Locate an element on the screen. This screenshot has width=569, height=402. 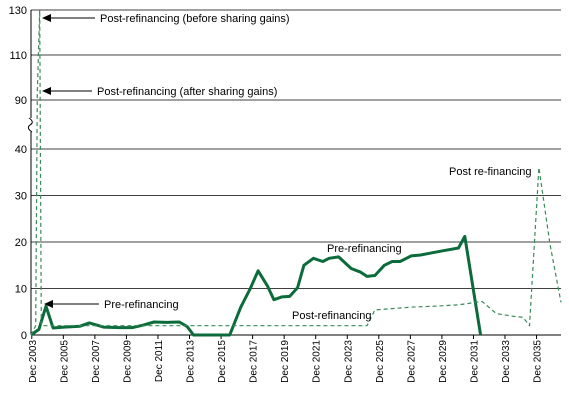
y-tick-labels: 0 10 20 30 40 90 110 130 is located at coordinates (18, 173).